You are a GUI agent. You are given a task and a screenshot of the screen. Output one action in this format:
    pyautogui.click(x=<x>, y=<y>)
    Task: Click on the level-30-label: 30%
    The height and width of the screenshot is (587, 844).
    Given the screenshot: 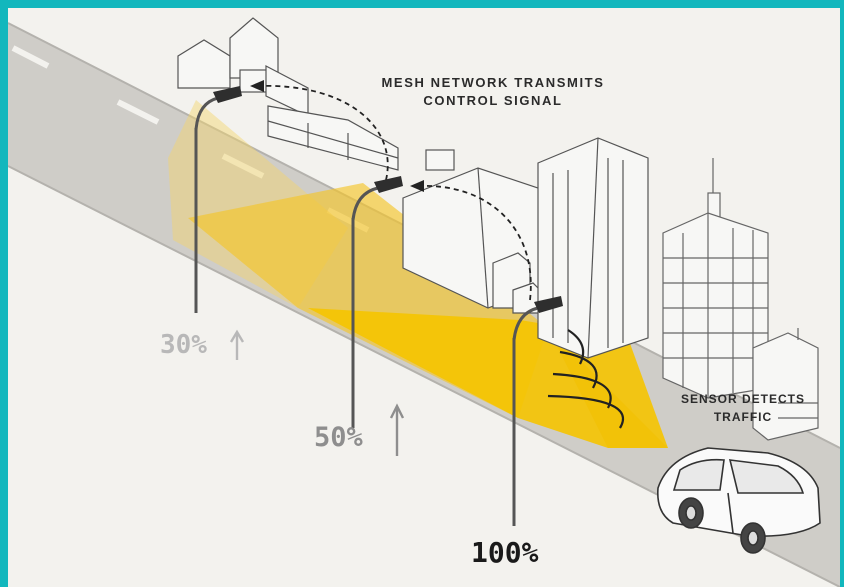 What is the action you would take?
    pyautogui.click(x=183, y=345)
    